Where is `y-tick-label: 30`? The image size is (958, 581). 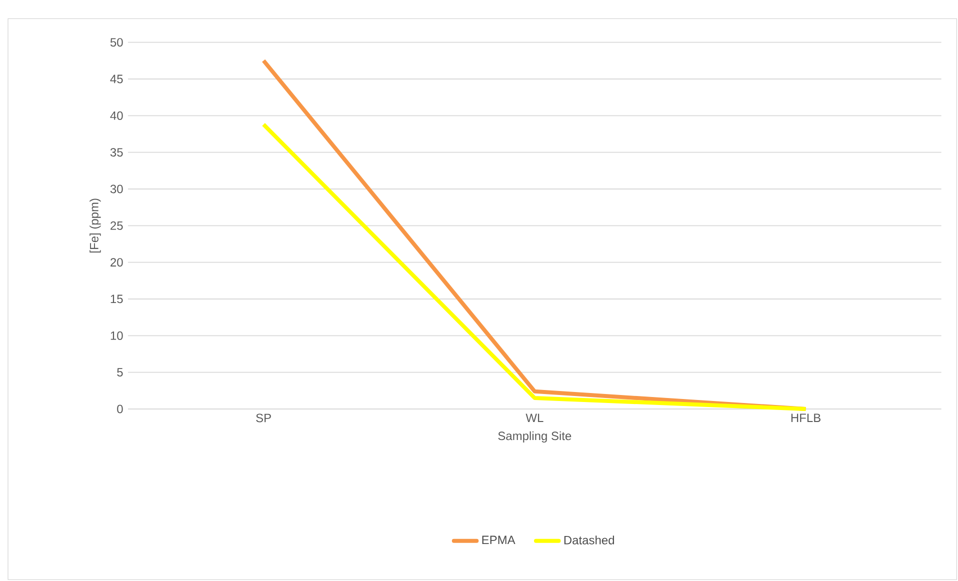
y-tick-label: 30 is located at coordinates (116, 189).